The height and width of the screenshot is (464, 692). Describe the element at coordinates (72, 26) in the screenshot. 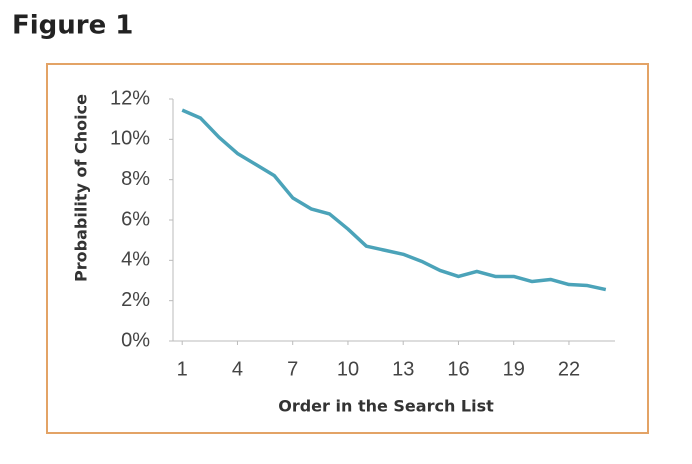

I see `figure-label: Figure 1` at that location.